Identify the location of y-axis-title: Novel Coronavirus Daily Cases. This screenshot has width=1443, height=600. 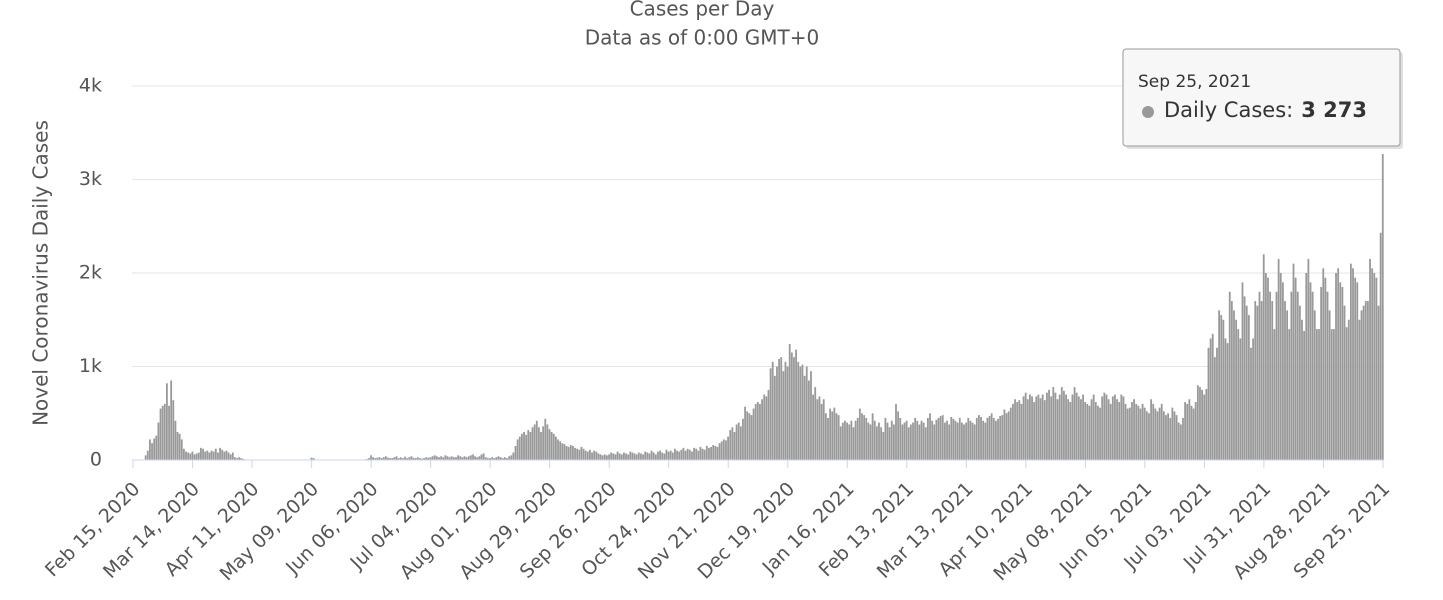
(41, 273).